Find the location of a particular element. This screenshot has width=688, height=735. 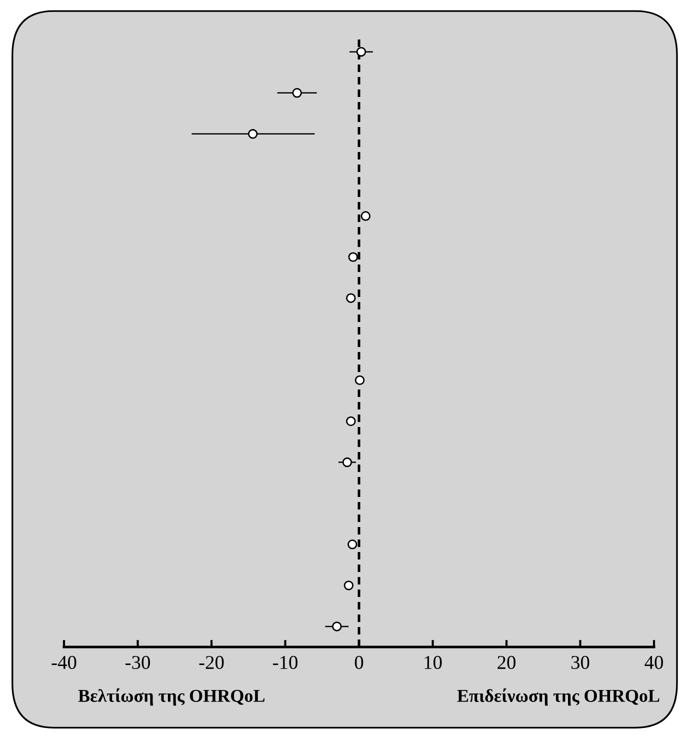

x-tick-label: 0 is located at coordinates (359, 663).